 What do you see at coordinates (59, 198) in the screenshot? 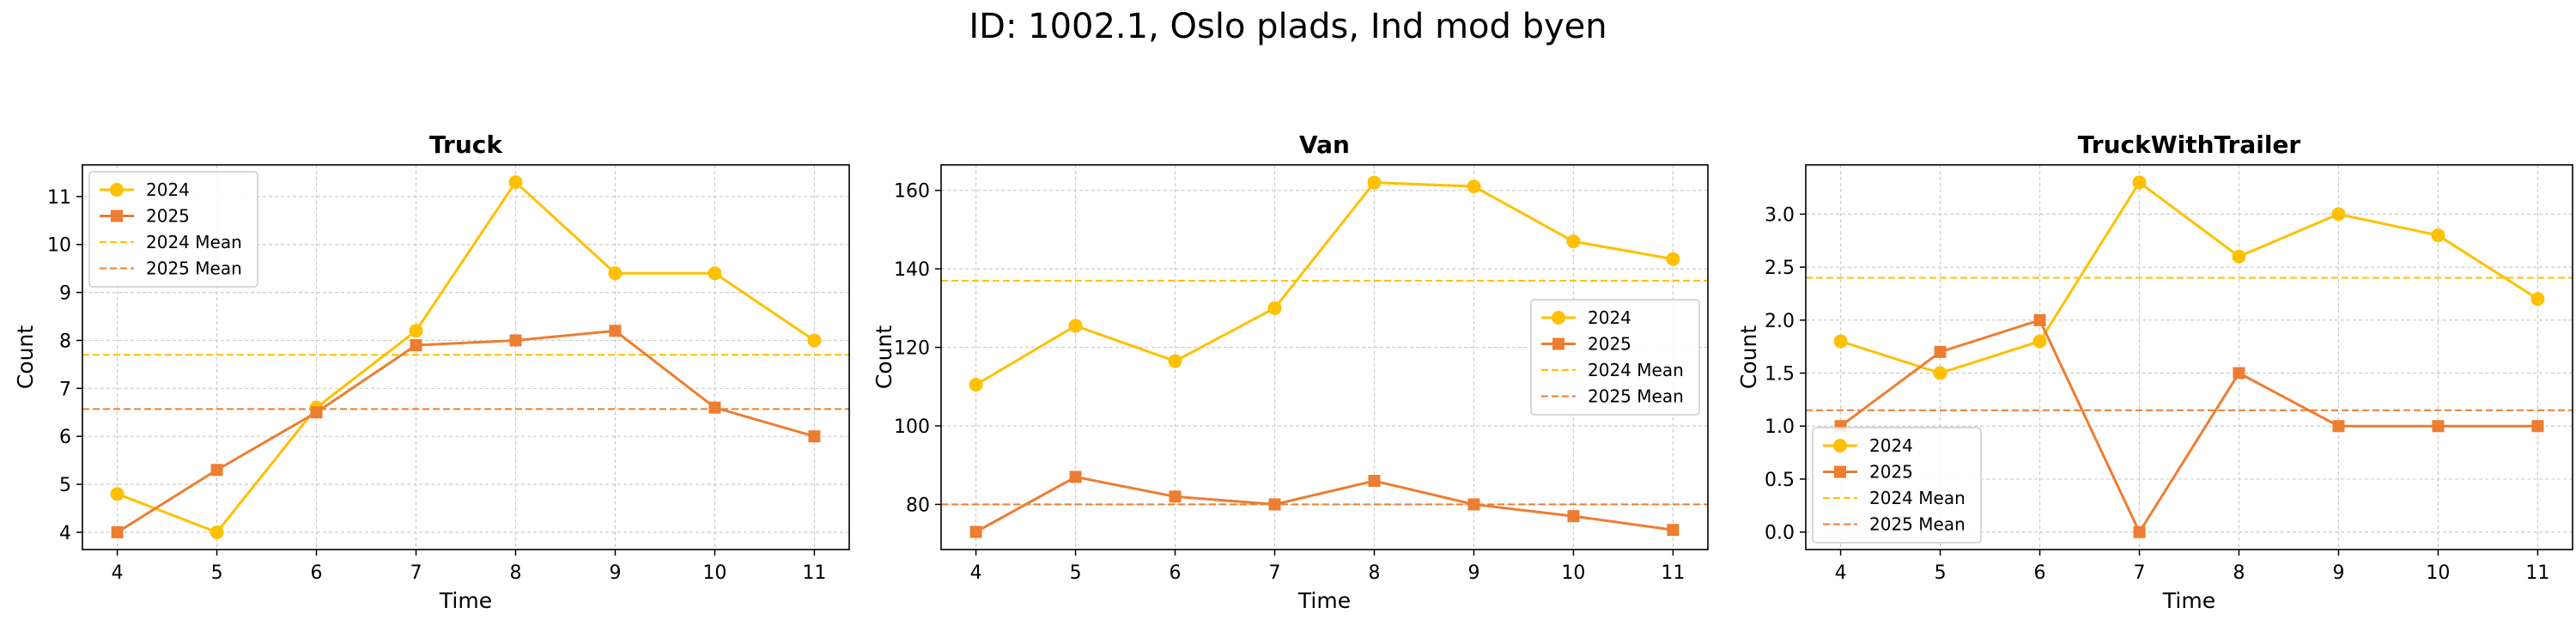
I see `y-tick-label: 11` at bounding box center [59, 198].